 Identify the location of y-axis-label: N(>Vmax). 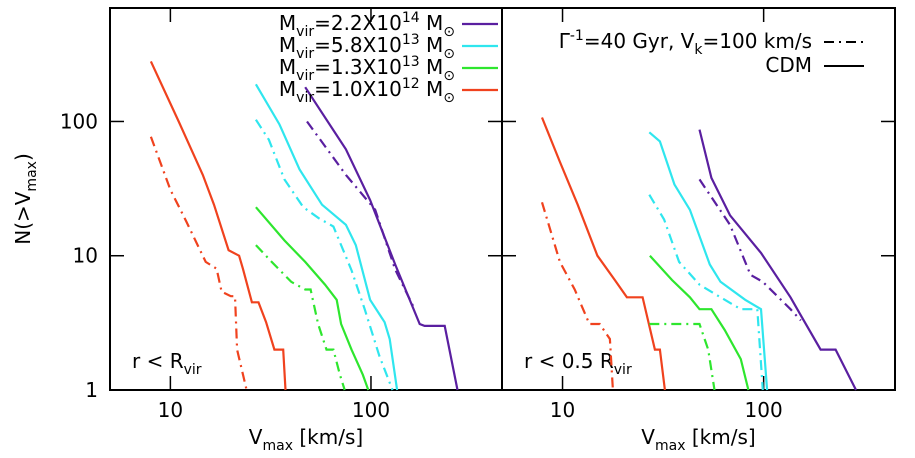
(25, 199).